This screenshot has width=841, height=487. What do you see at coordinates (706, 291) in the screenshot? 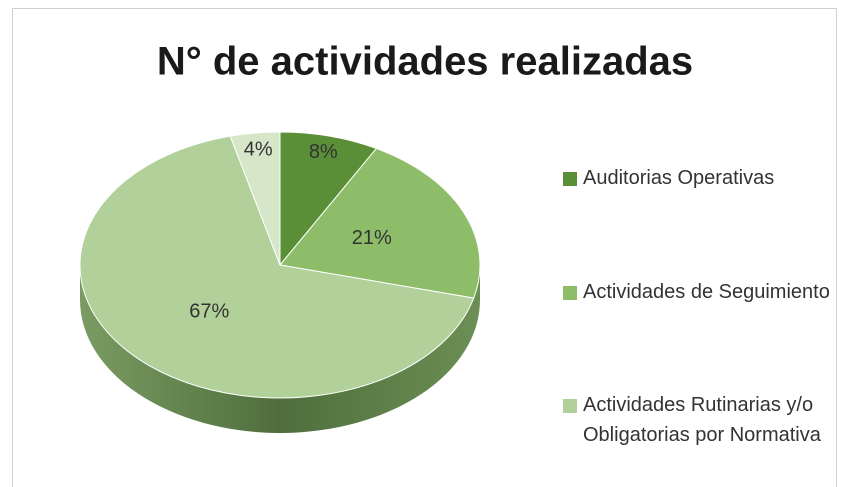
I see `legend-label: Actividades de Seguimiento` at bounding box center [706, 291].